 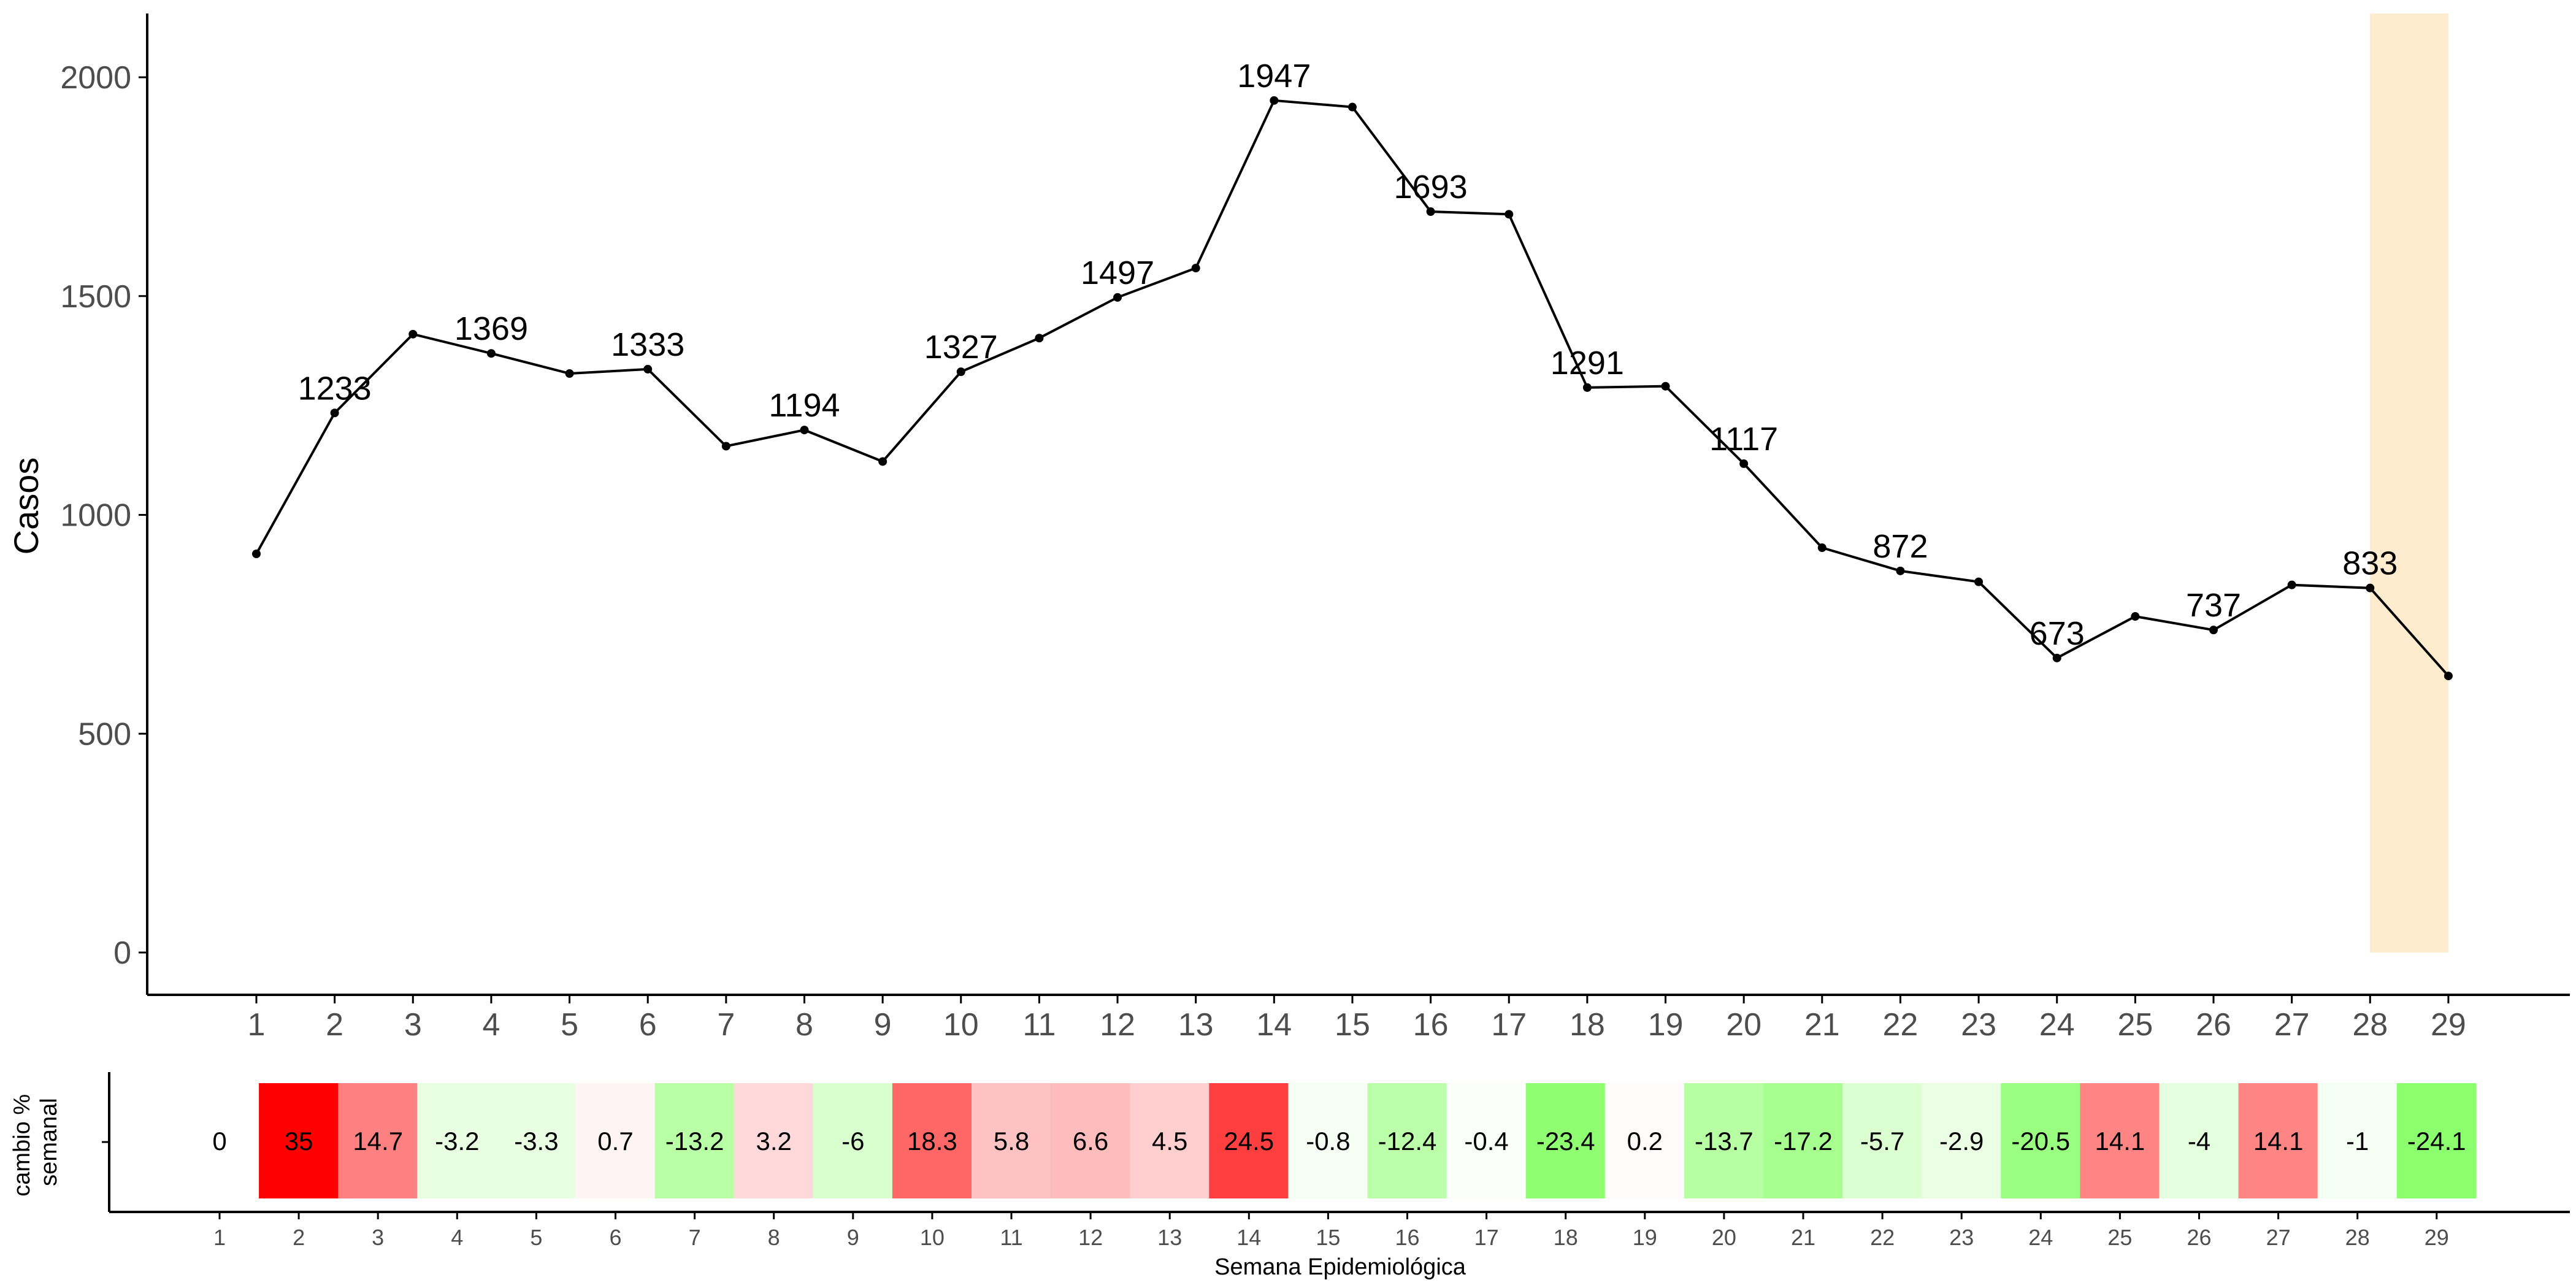 I want to click on x-tick-label: 23, so click(x=1978, y=1025).